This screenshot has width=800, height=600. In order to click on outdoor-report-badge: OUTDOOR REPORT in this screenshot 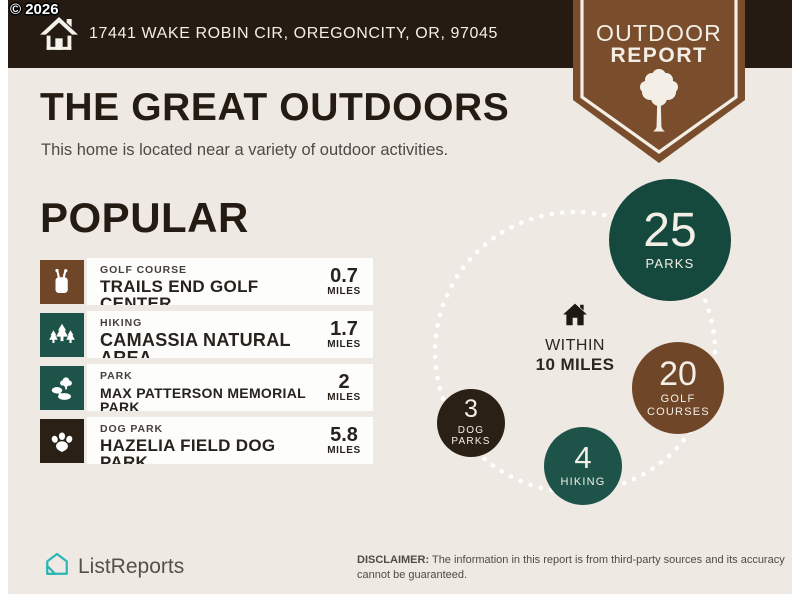, I will do `click(659, 83)`.